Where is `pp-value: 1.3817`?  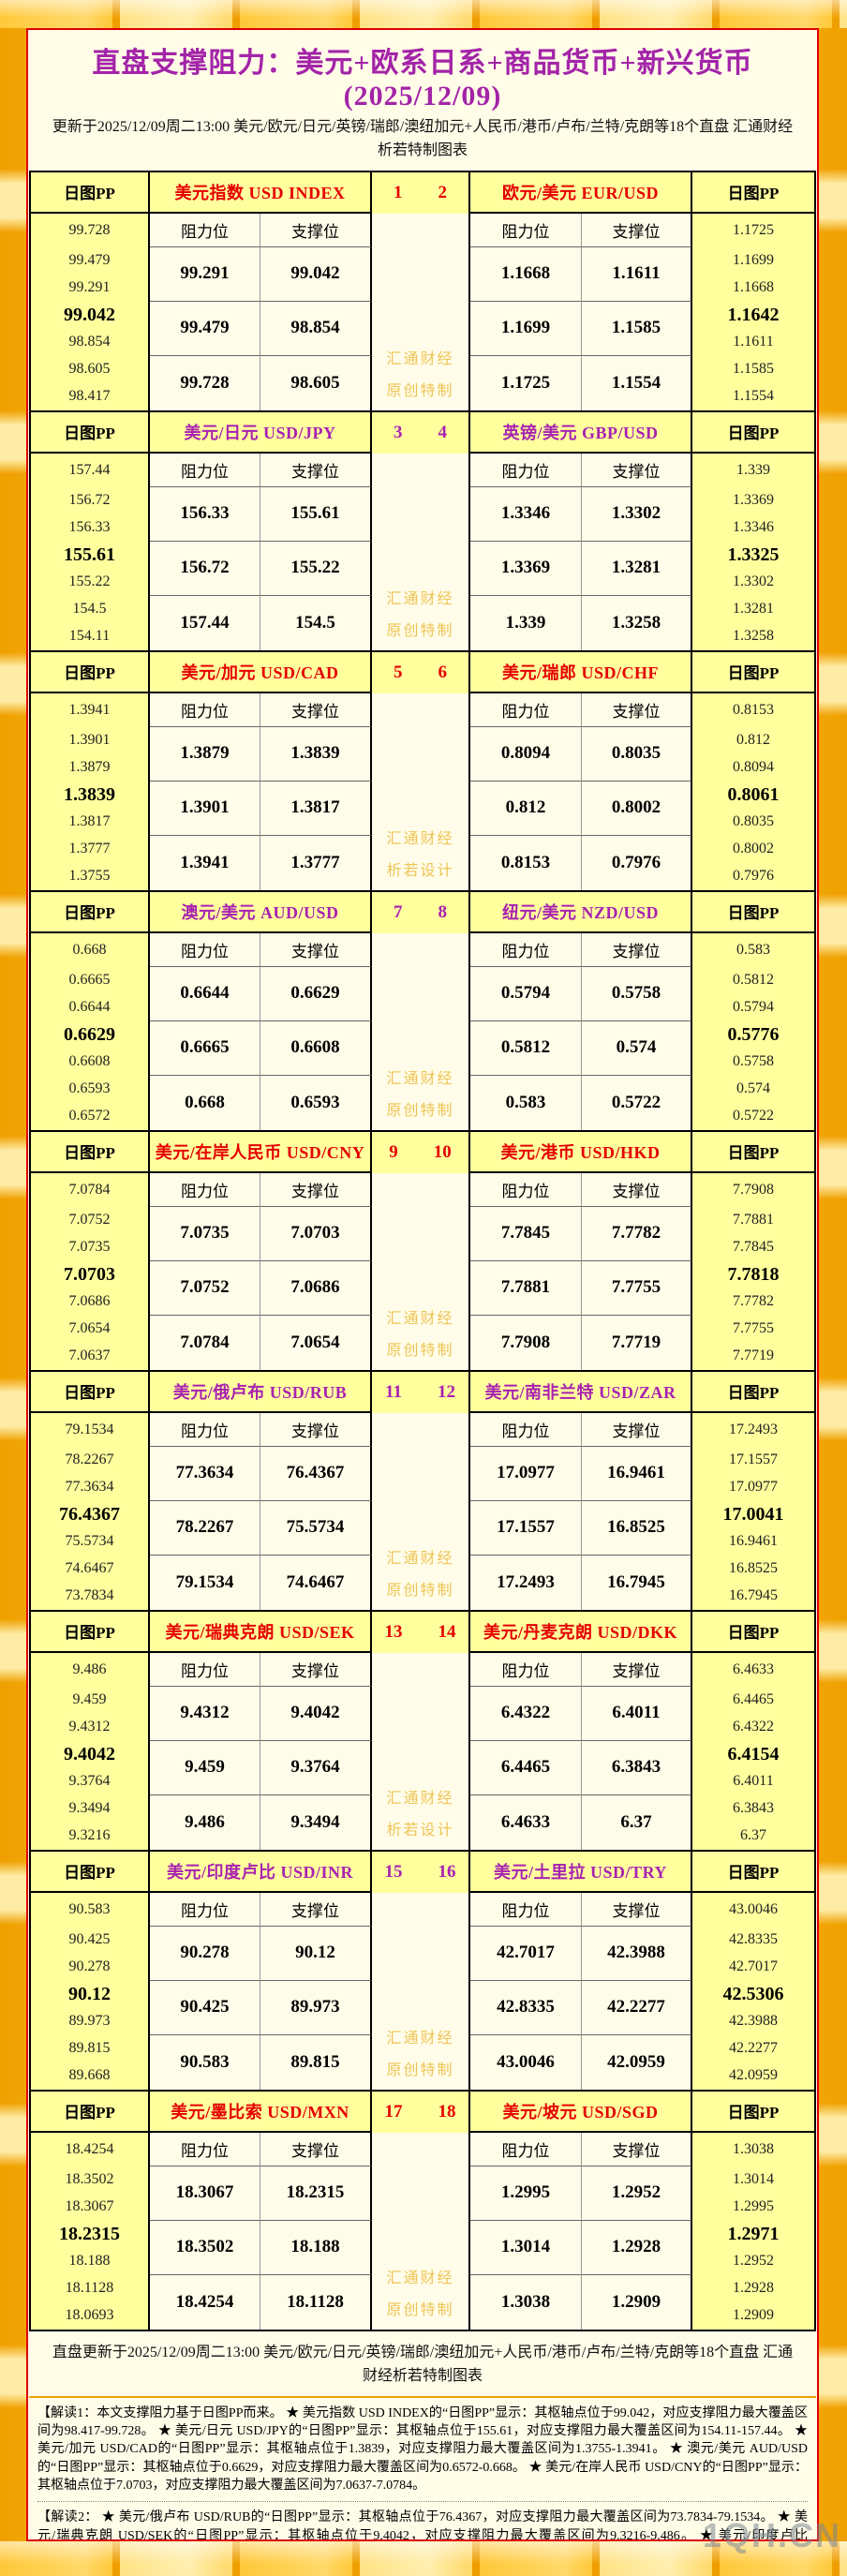
pp-value: 1.3817 is located at coordinates (91, 822).